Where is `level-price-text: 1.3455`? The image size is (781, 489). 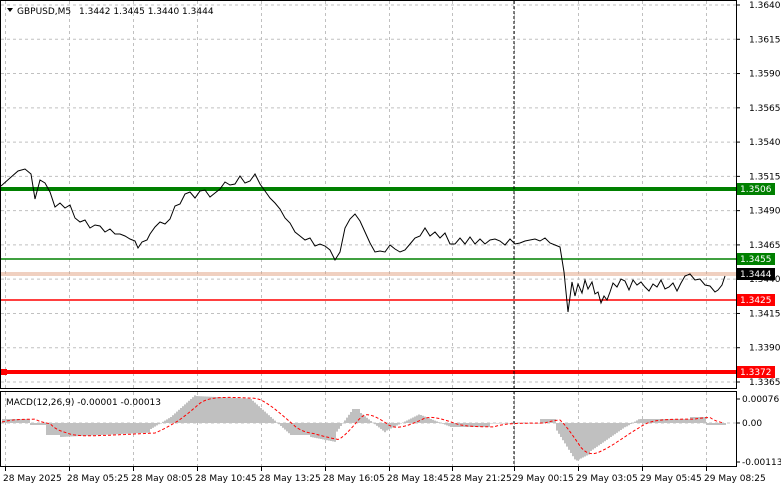
level-price-text: 1.3455 is located at coordinates (756, 260).